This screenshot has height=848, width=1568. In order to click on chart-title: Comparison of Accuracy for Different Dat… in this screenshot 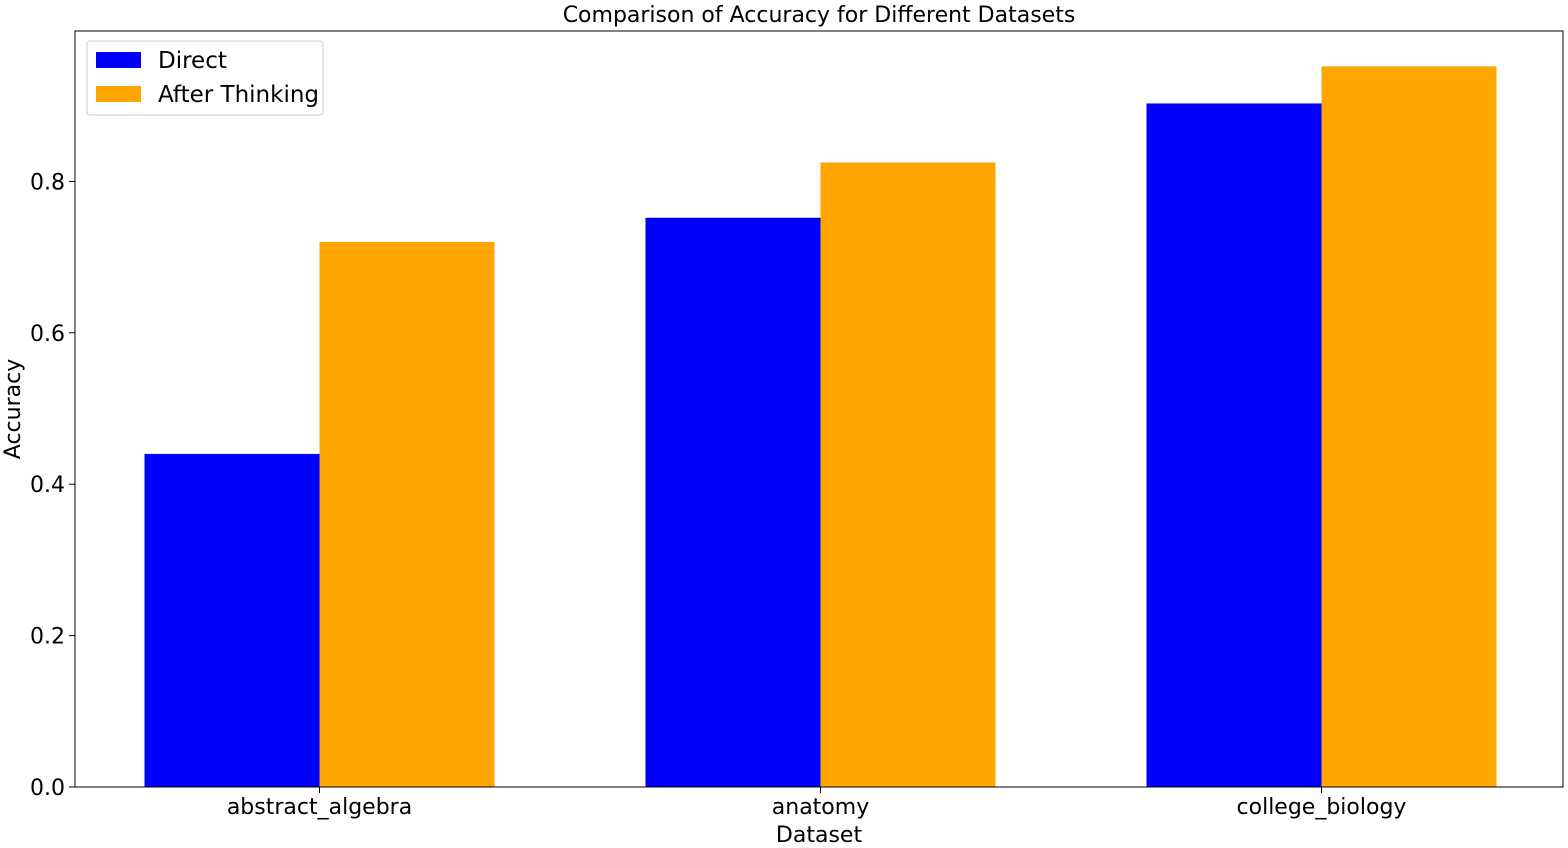, I will do `click(819, 15)`.